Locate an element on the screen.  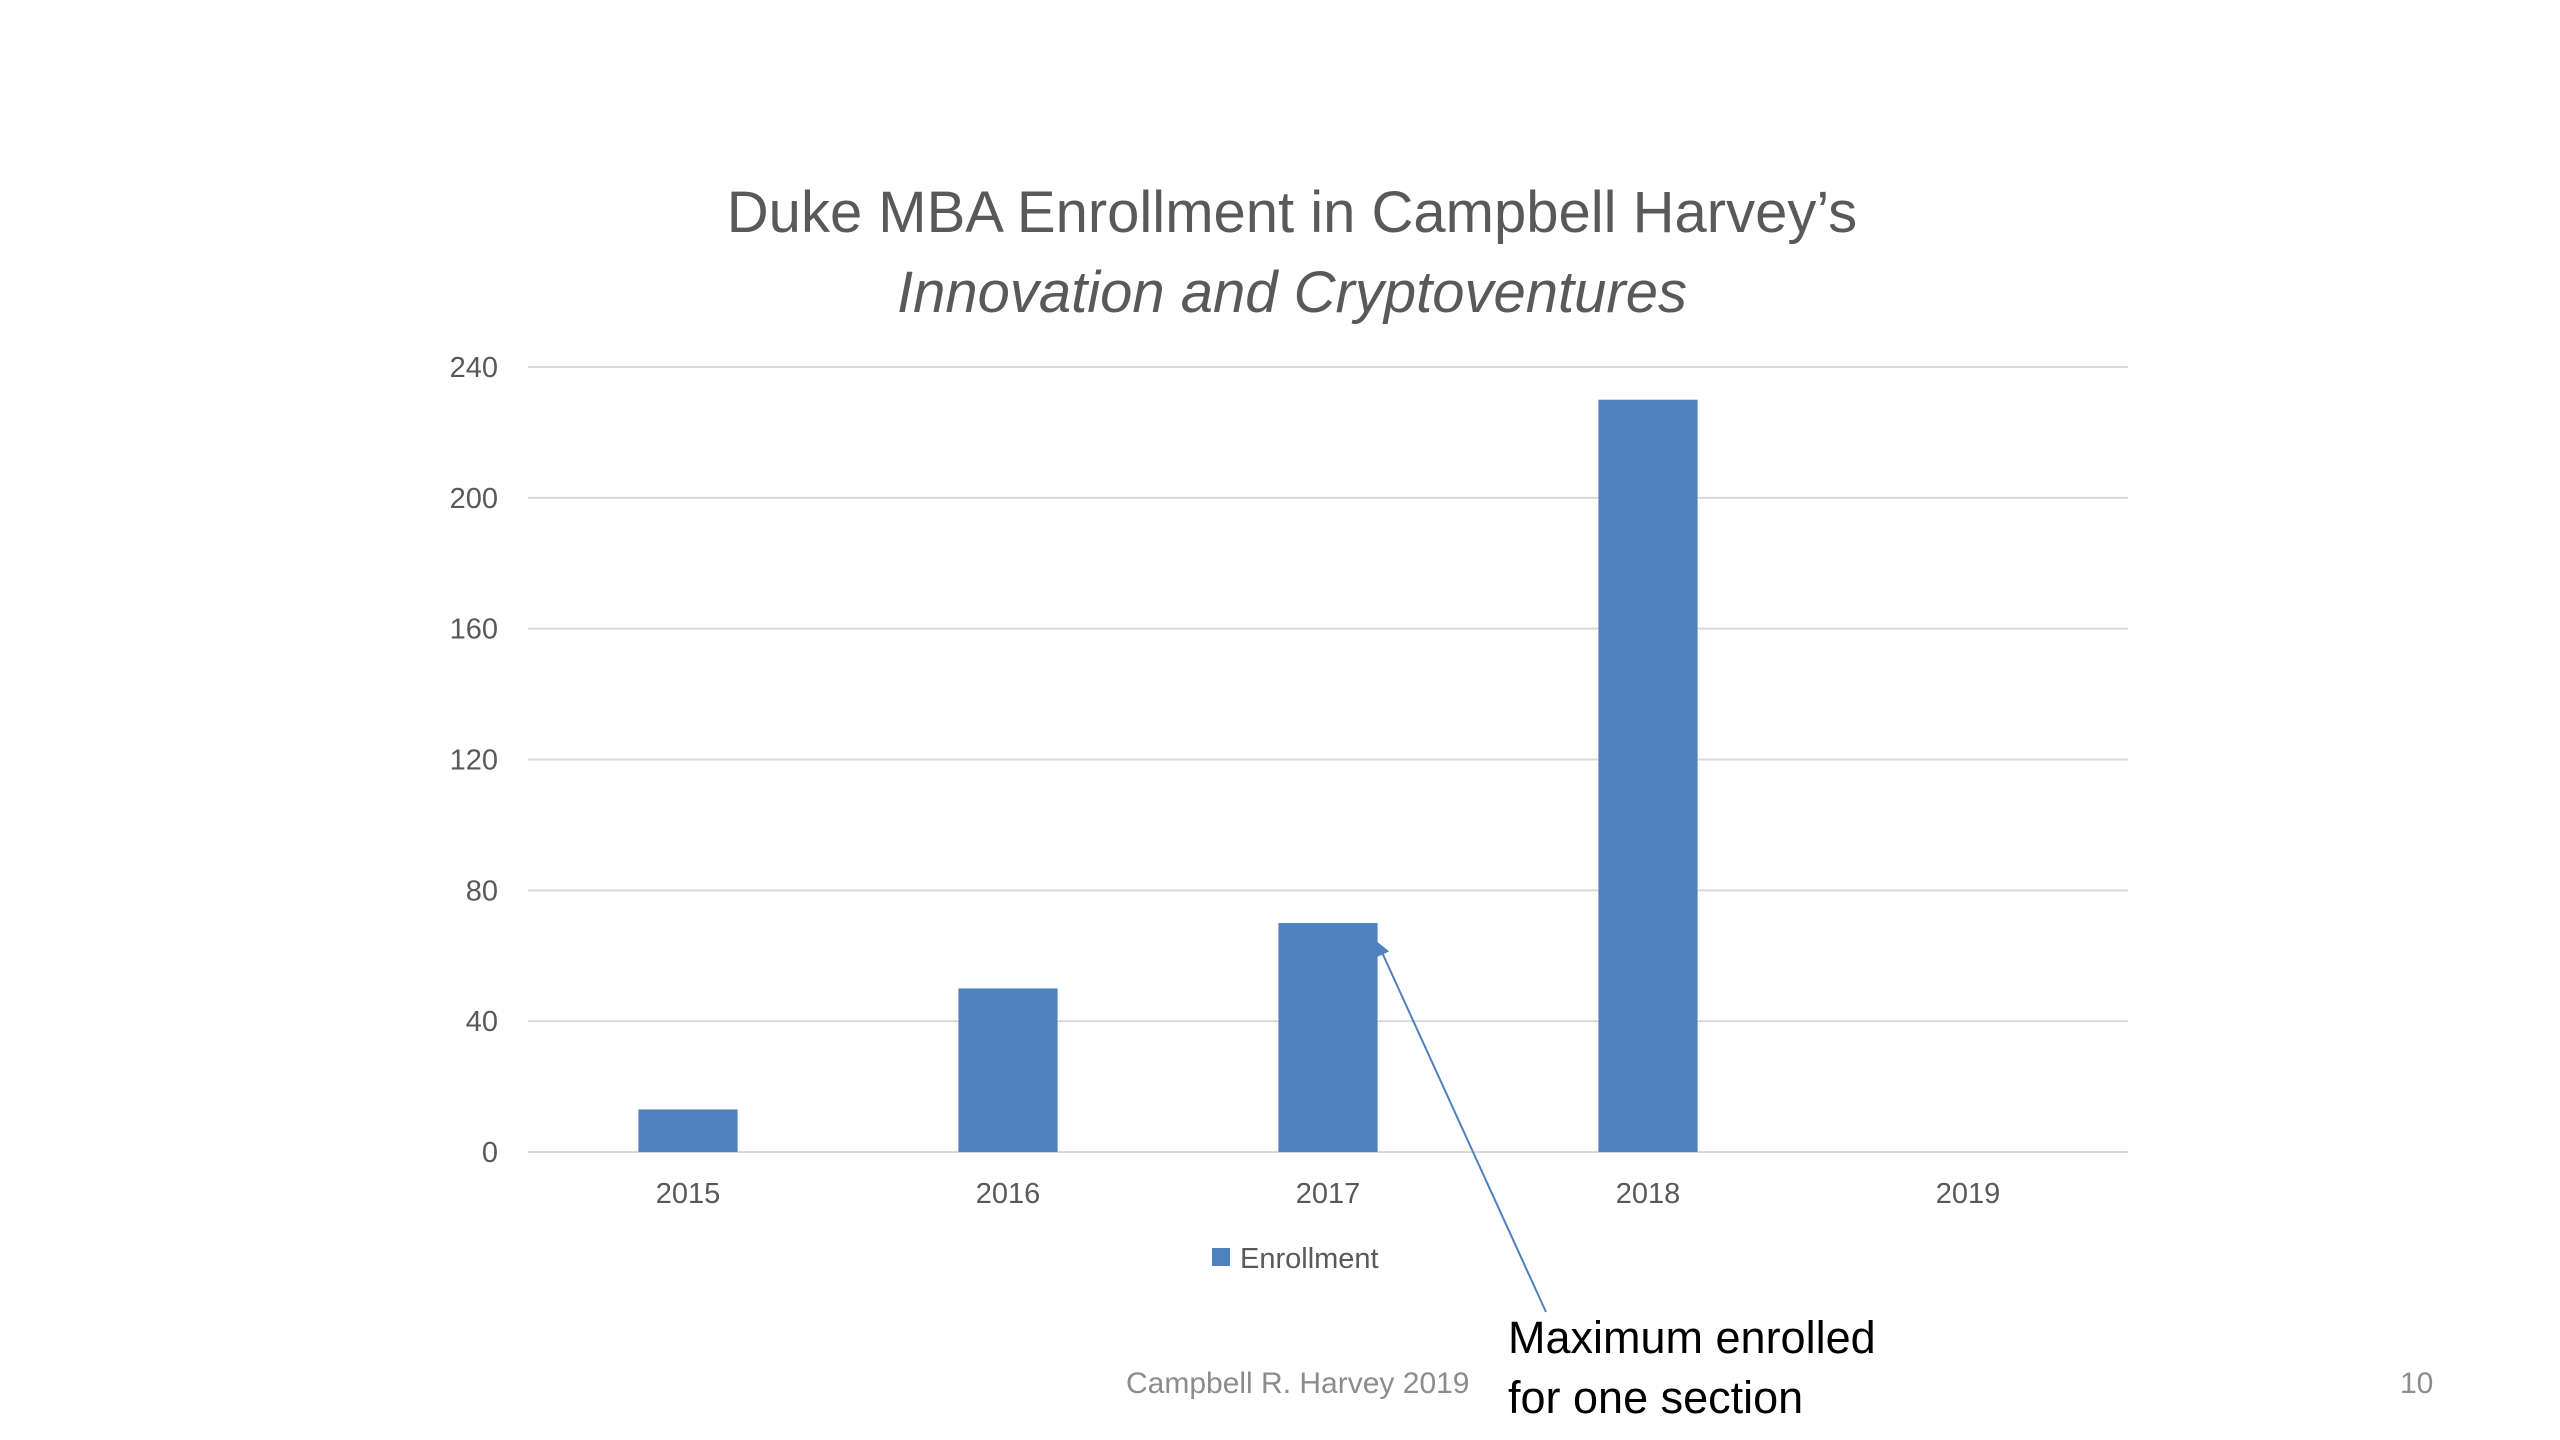
legend: Enrollment is located at coordinates (1295, 1259).